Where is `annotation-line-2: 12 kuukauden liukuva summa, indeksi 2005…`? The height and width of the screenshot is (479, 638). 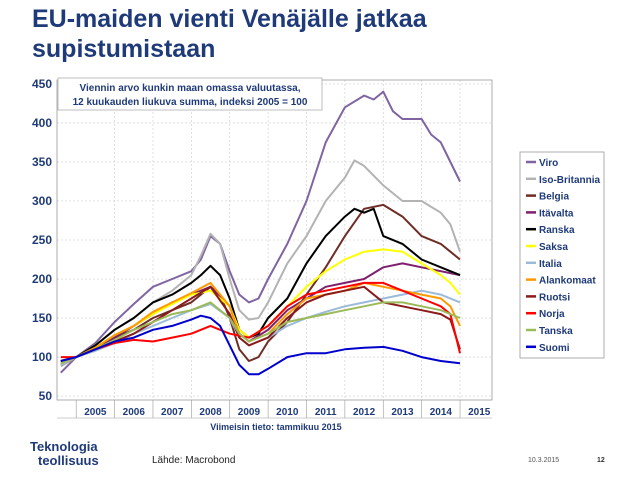 annotation-line-2: 12 kuukauden liukuva summa, indeksi 2005… is located at coordinates (190, 102).